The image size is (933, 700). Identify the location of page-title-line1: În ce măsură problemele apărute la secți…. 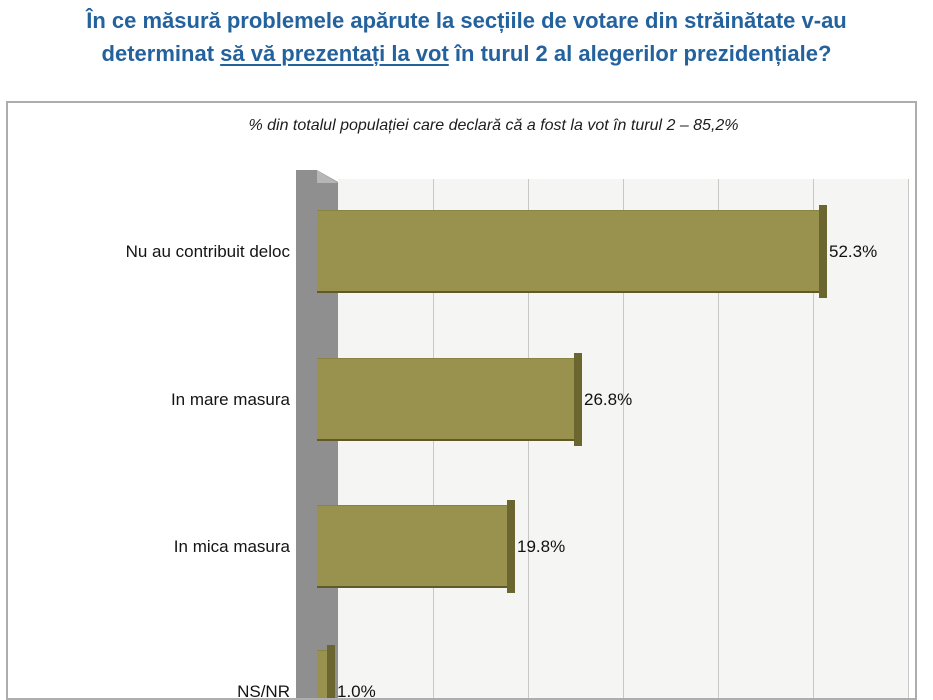
(466, 20).